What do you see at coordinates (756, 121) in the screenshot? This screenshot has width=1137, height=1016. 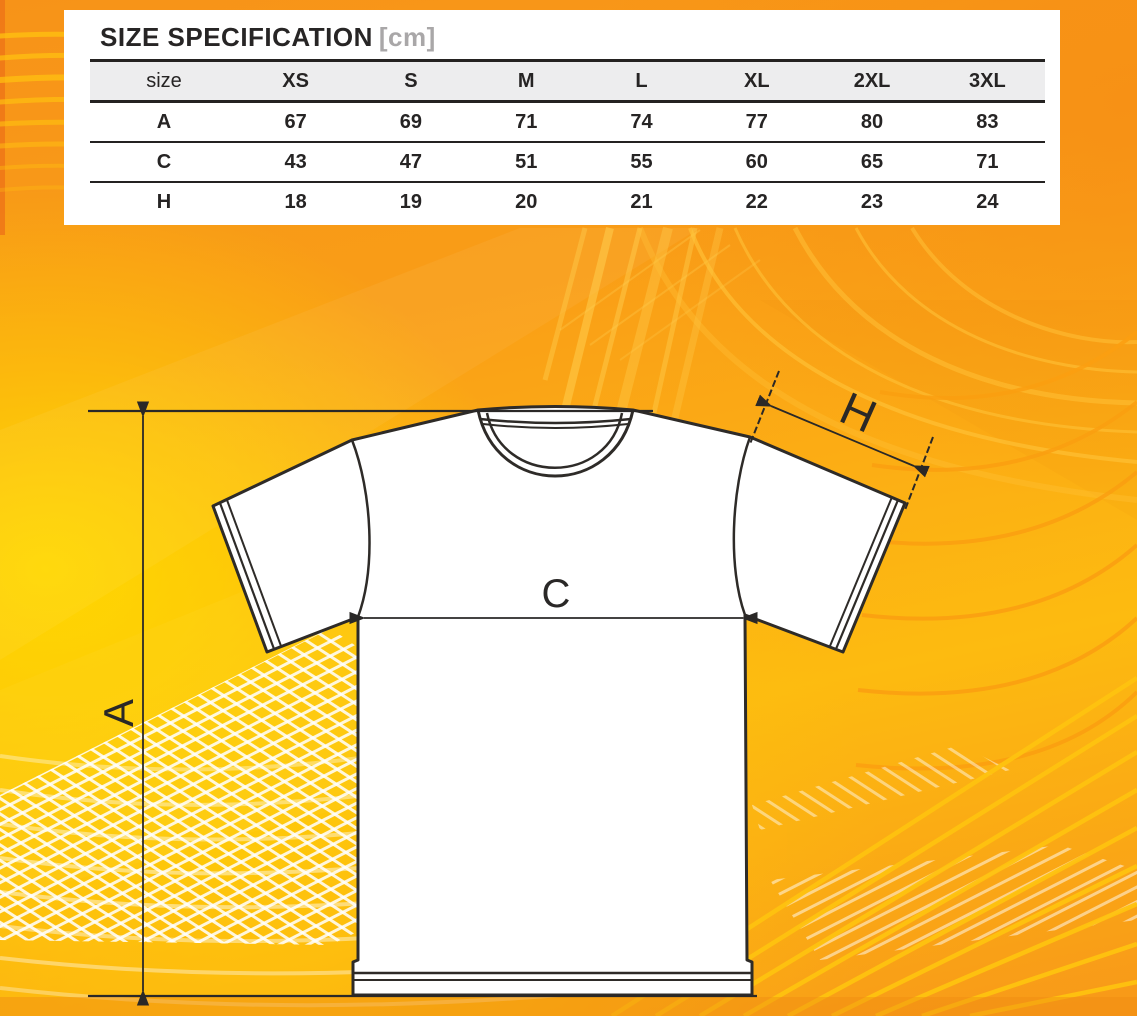 I see `table-cell: 77` at bounding box center [756, 121].